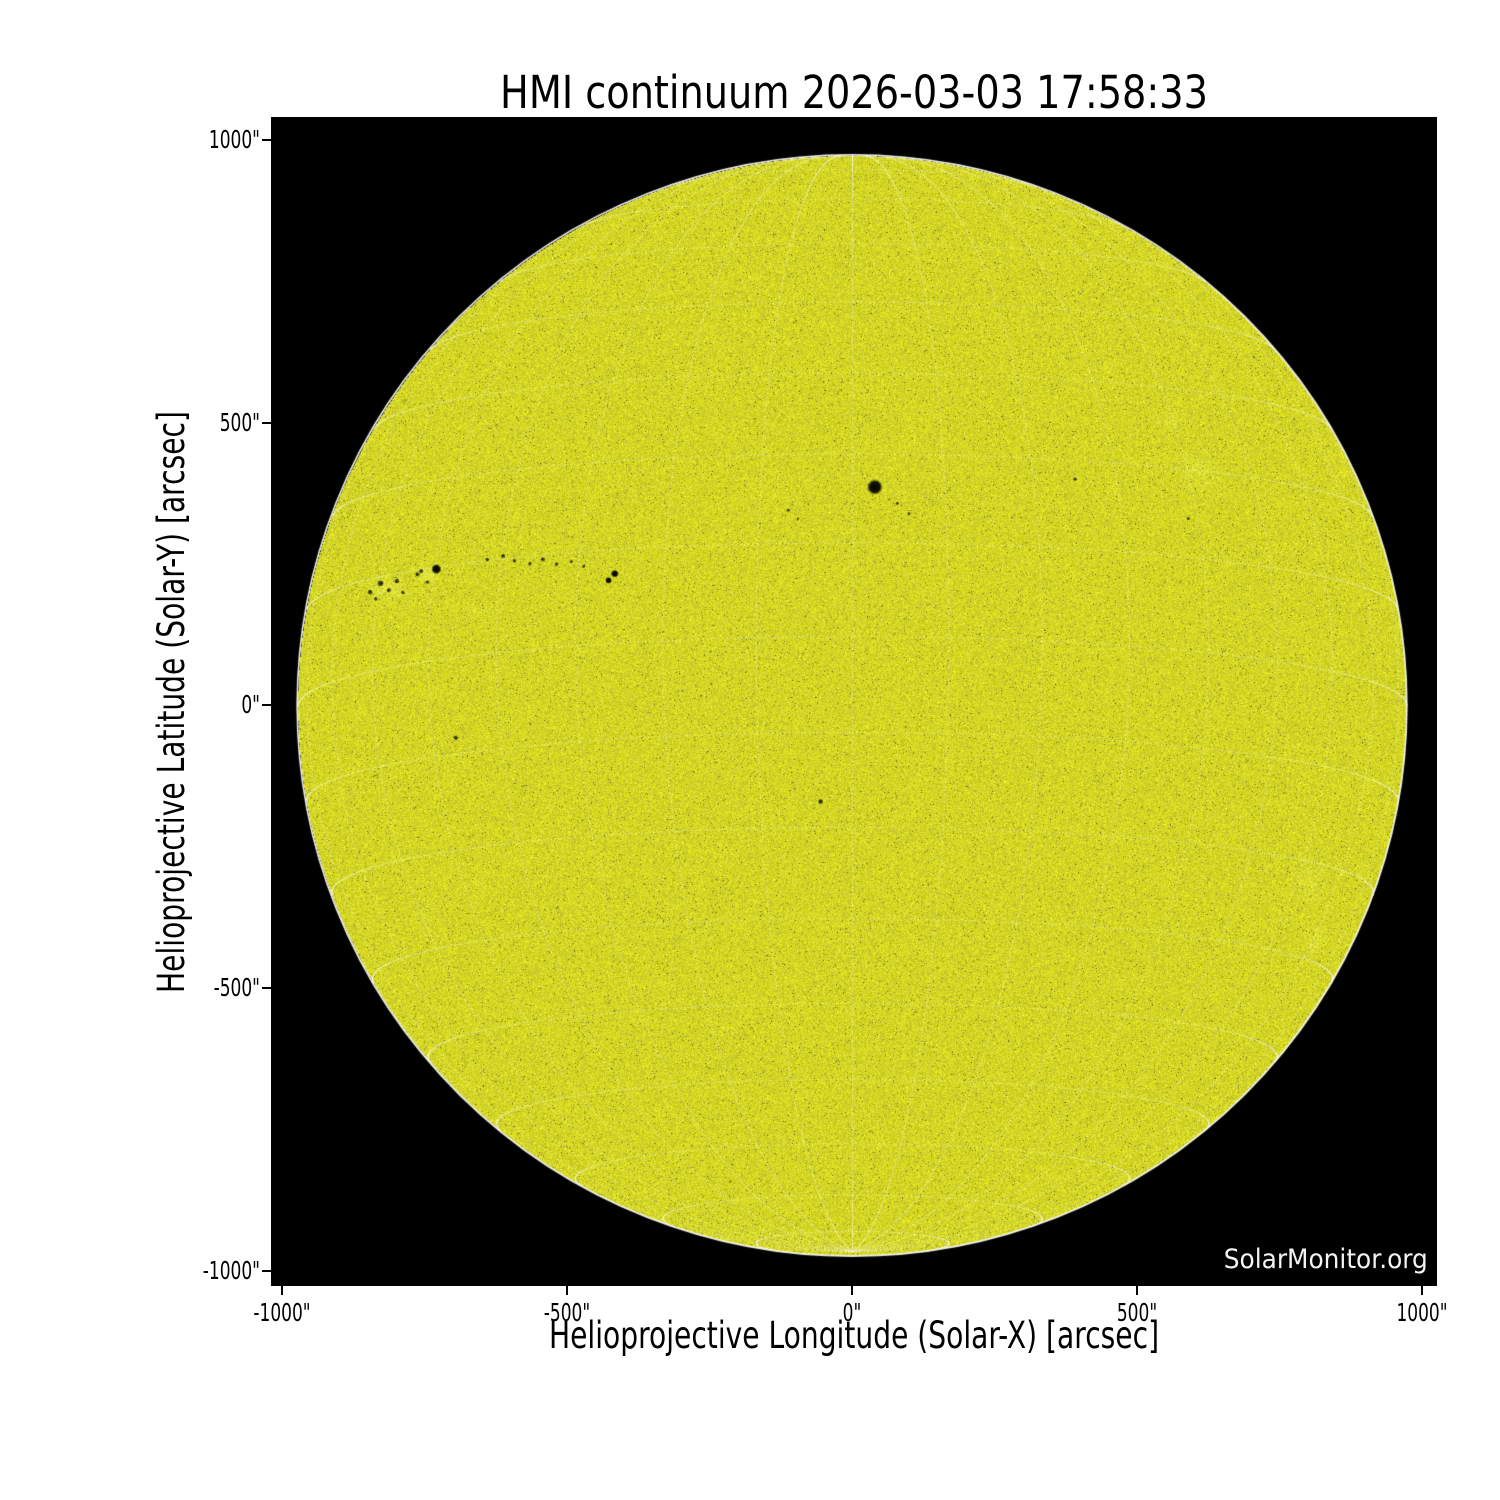 The width and height of the screenshot is (1500, 1500). What do you see at coordinates (234, 139) in the screenshot?
I see `y-tick-label: 1000"` at bounding box center [234, 139].